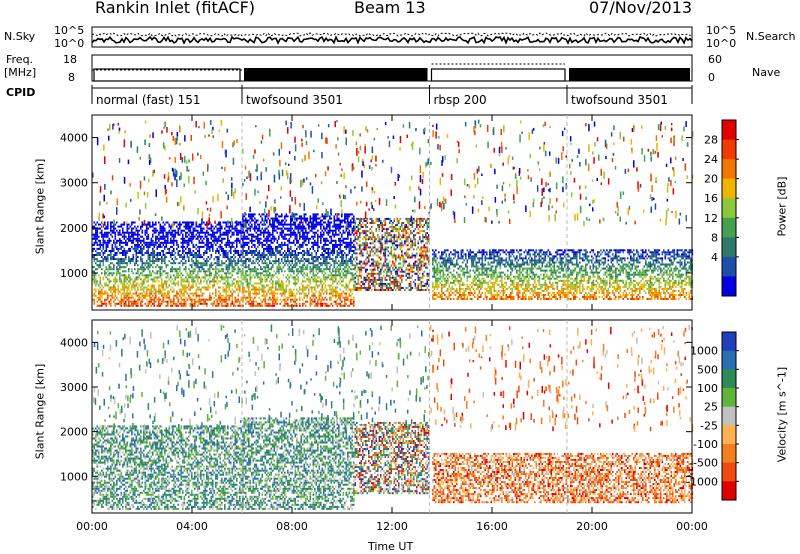 Image resolution: width=800 pixels, height=554 pixels. Describe the element at coordinates (148, 100) in the screenshot. I see `cpid-segment-label-0: normal (fast) 151` at that location.